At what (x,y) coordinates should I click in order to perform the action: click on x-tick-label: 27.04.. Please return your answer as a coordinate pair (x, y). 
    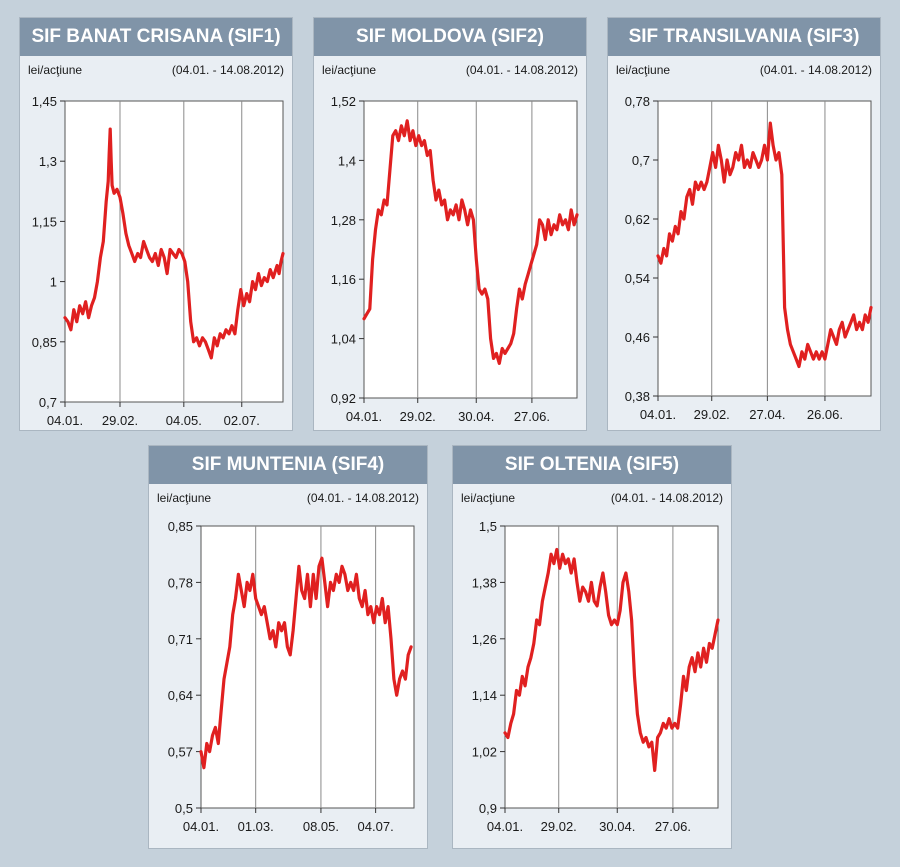
    Looking at the image, I should click on (767, 414).